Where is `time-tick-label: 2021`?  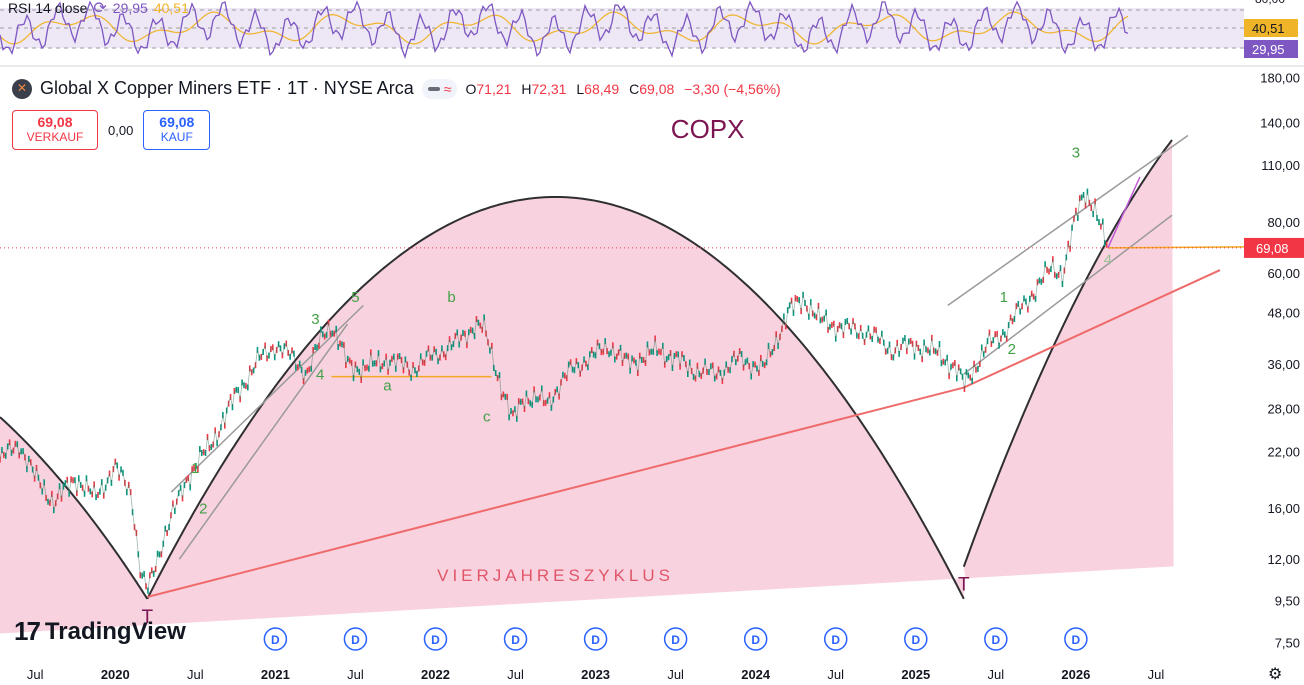
time-tick-label: 2021 is located at coordinates (275, 674).